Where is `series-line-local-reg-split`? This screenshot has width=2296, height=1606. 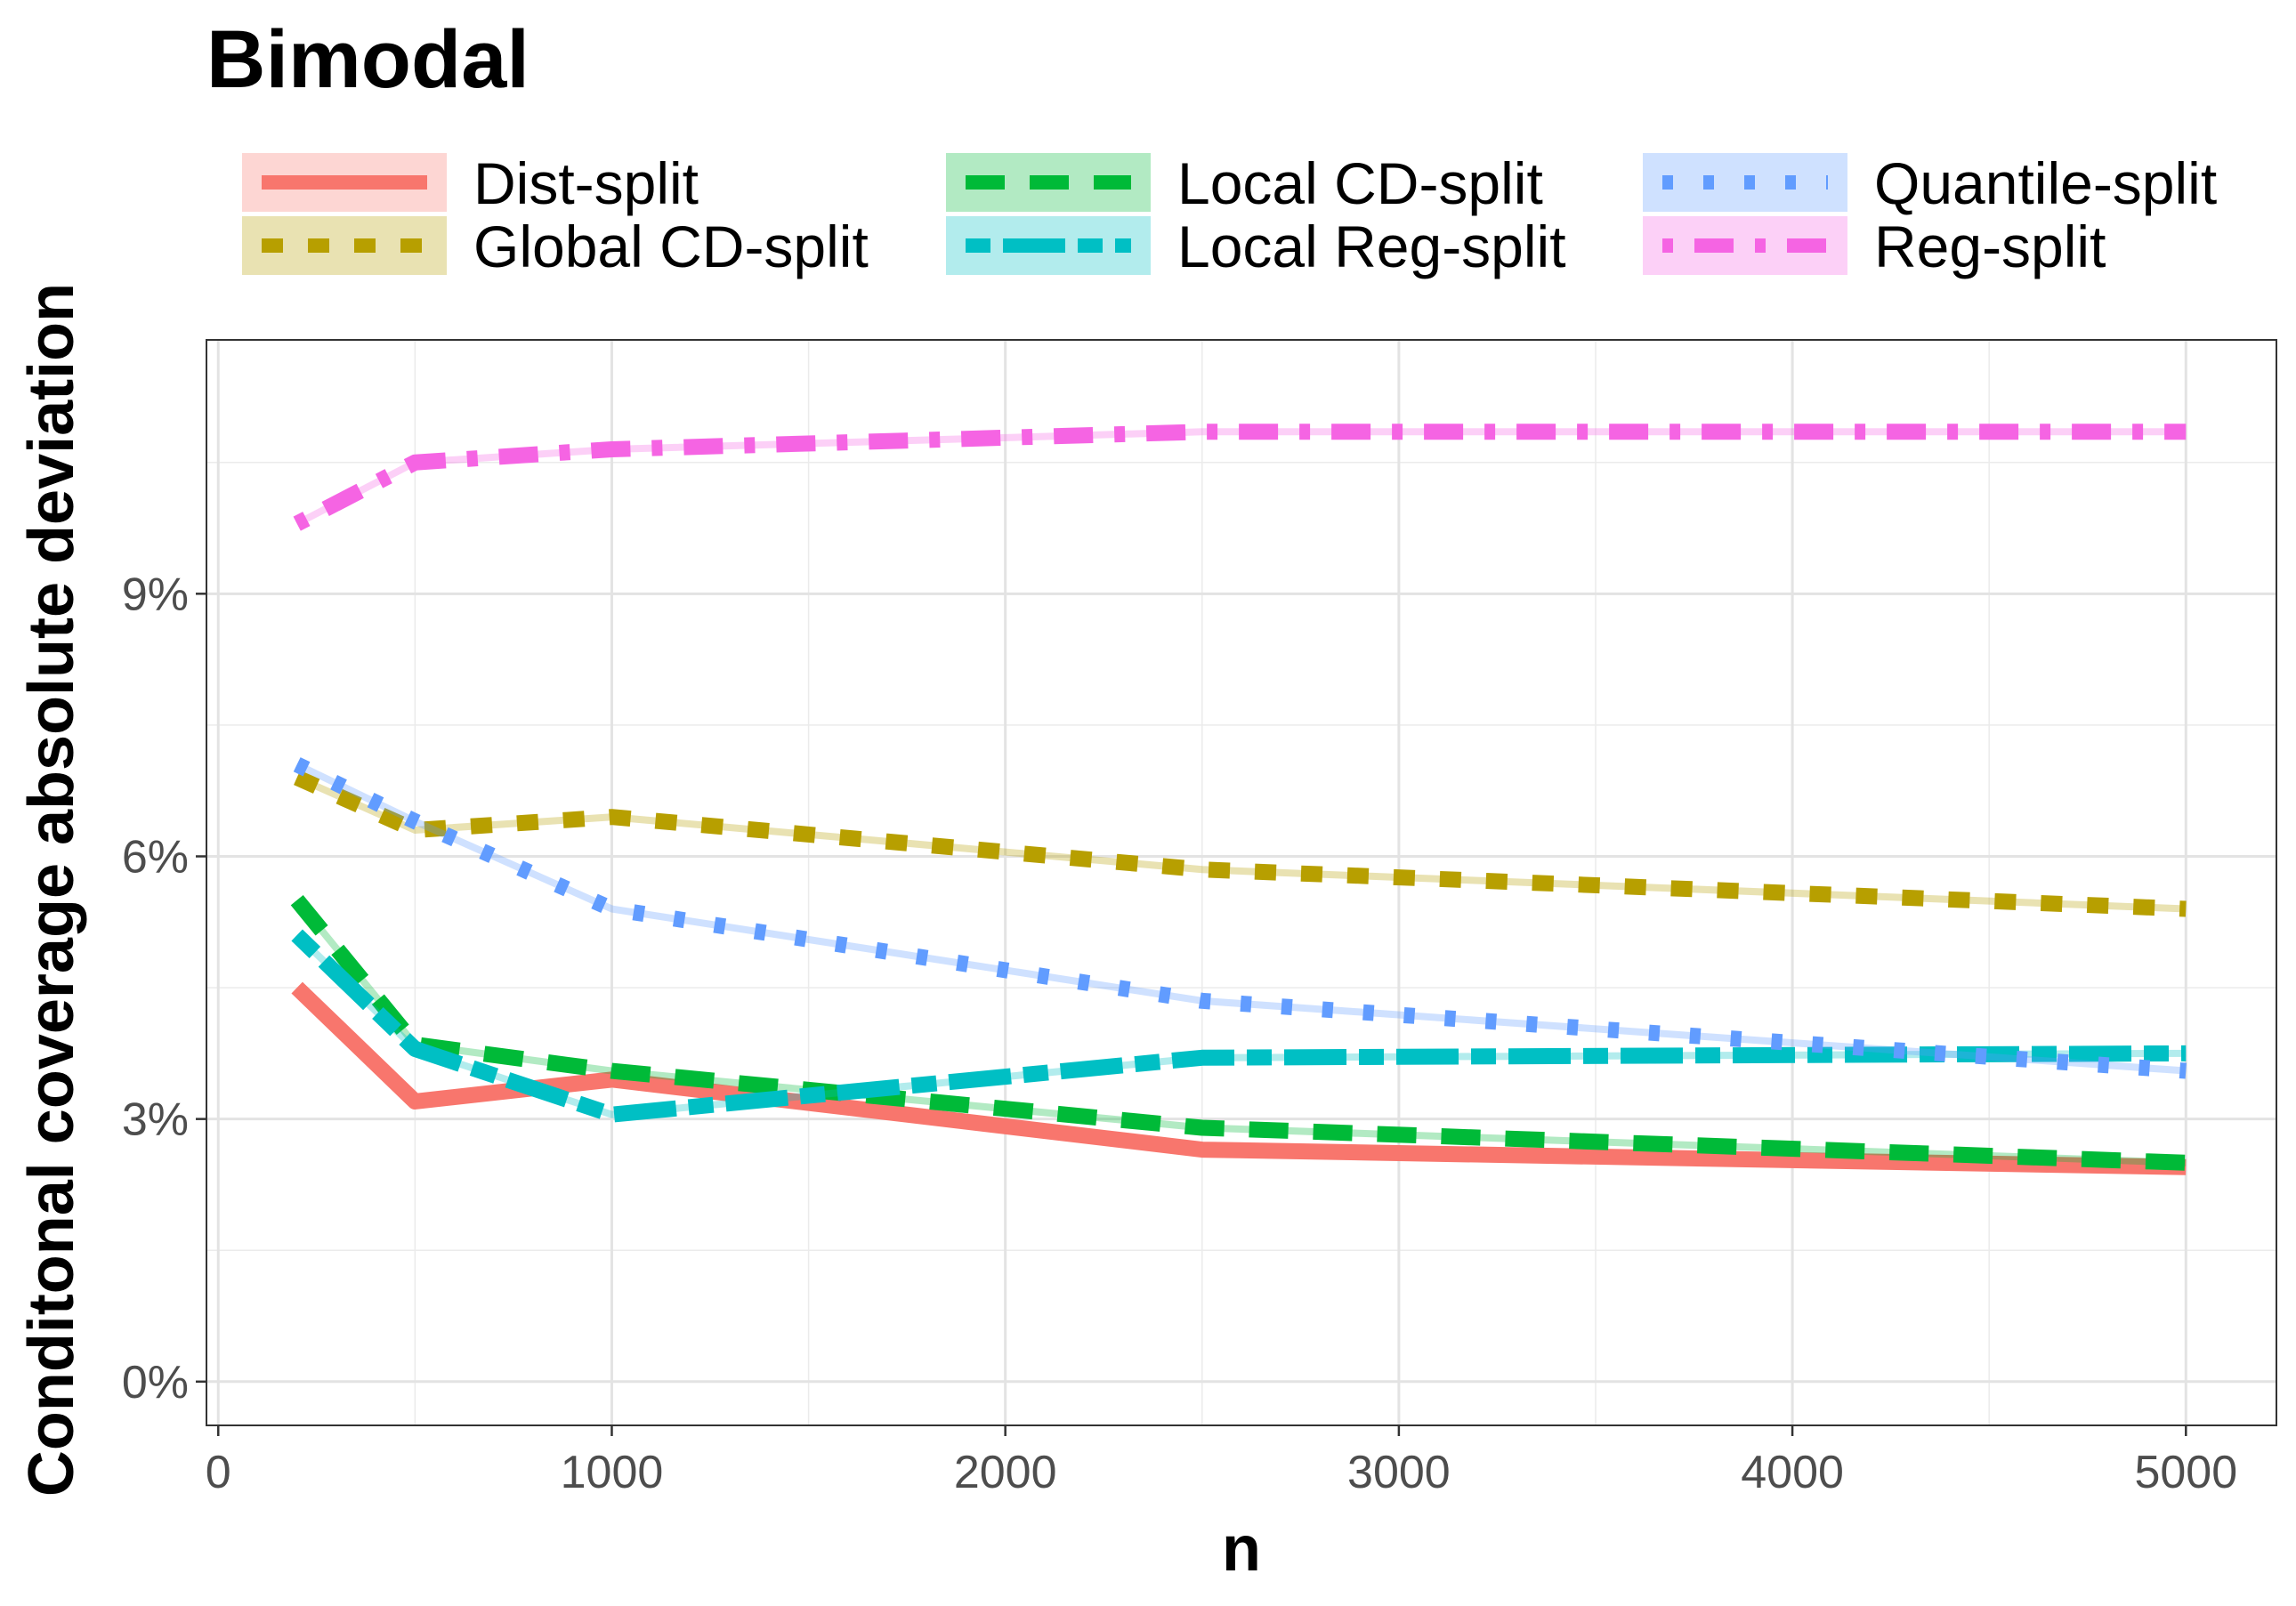 series-line-local-reg-split is located at coordinates (1239, 1026).